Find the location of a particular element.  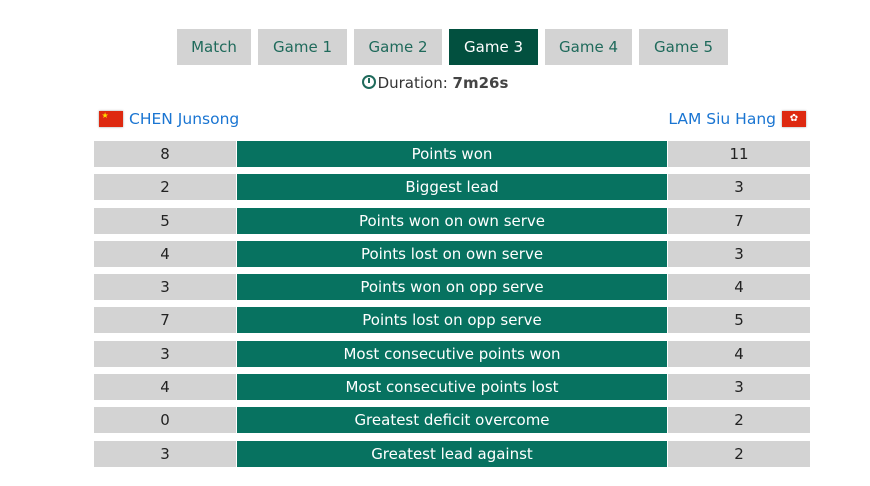

duration-value: 7m26s is located at coordinates (480, 83).